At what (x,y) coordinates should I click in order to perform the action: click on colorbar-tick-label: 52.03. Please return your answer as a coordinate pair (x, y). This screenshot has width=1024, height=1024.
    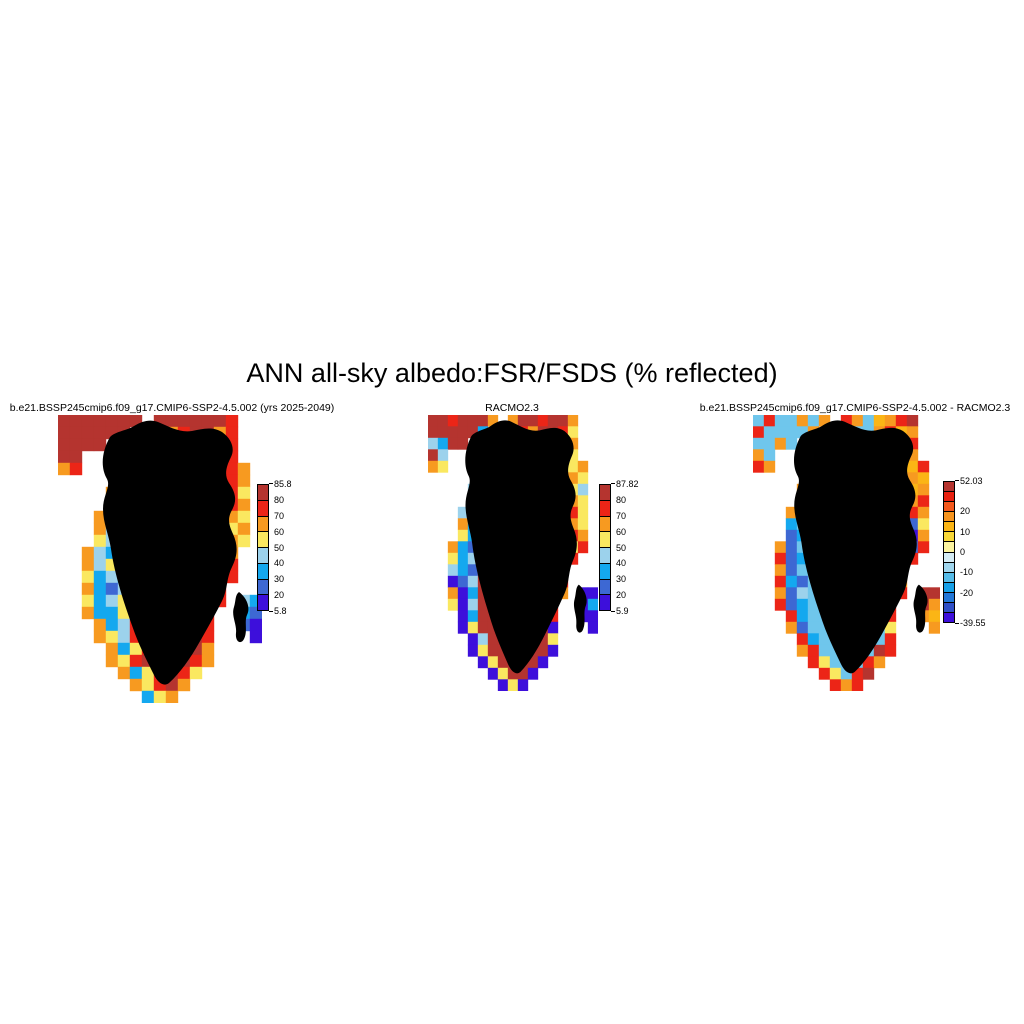
    Looking at the image, I should click on (971, 481).